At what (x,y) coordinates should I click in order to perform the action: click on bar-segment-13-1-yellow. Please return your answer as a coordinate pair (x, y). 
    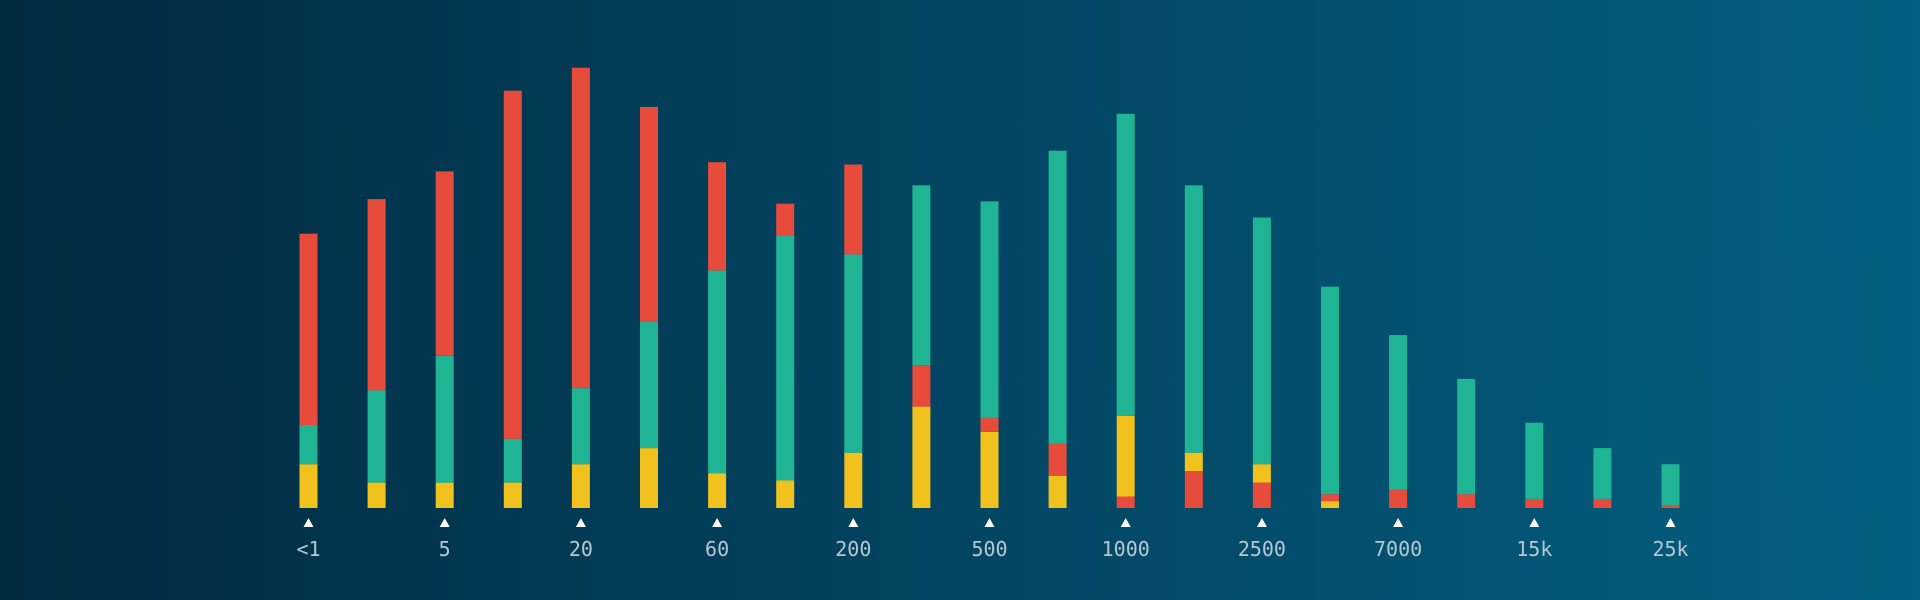
    Looking at the image, I should click on (1193, 462).